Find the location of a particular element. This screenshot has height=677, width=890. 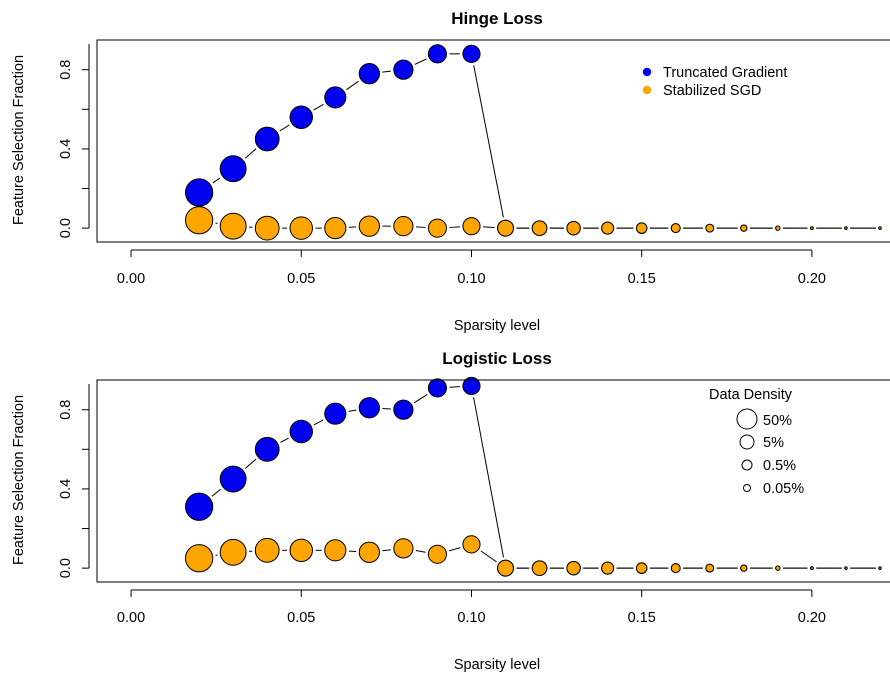

hinge-loss-title: Hinge Loss is located at coordinates (497, 18).